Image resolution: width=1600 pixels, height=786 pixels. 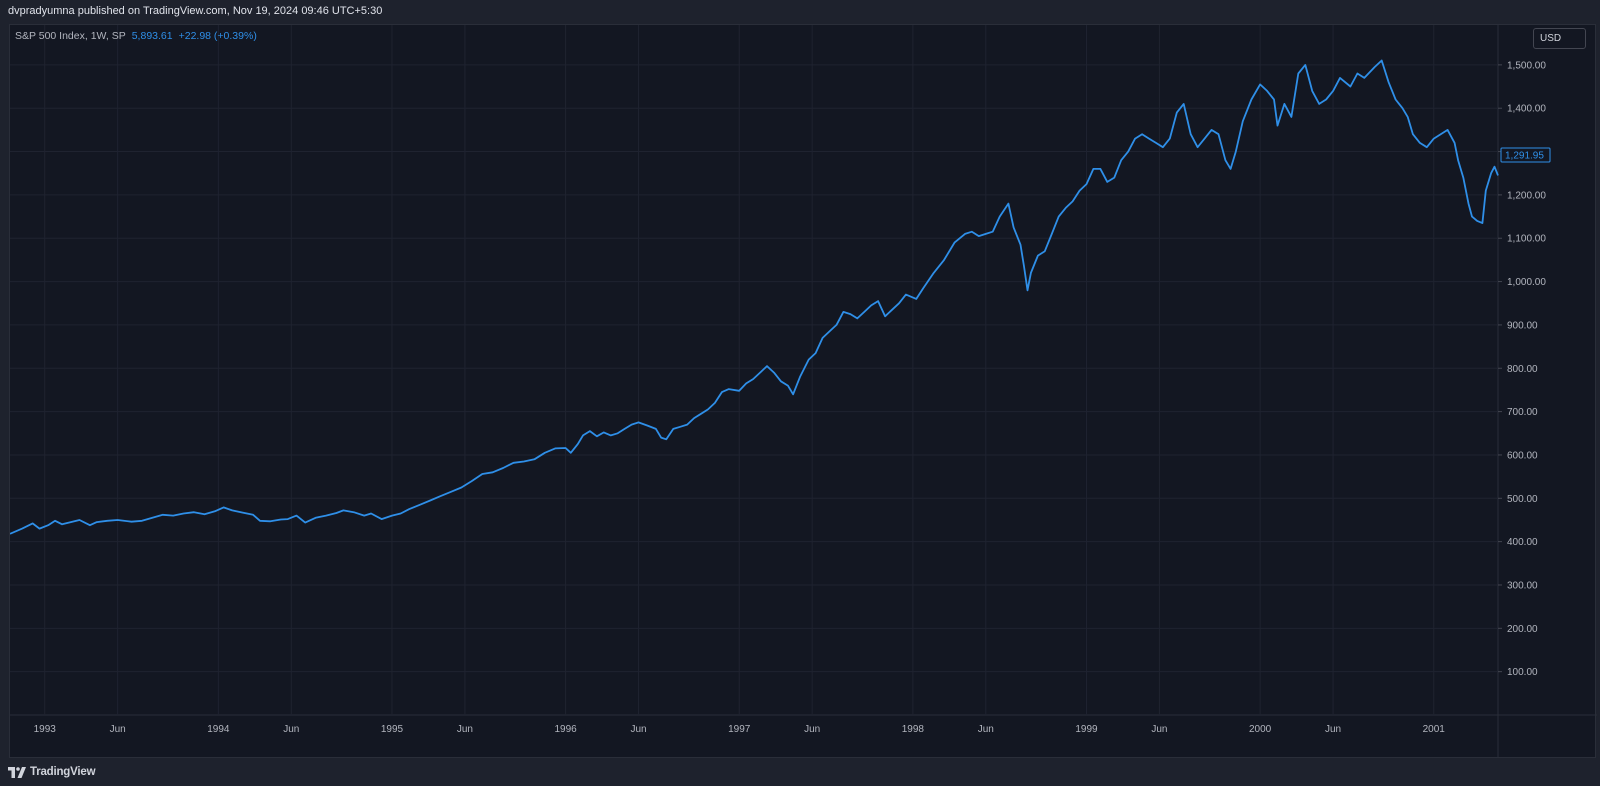 What do you see at coordinates (1522, 455) in the screenshot?
I see `y-tick-label: 600.00` at bounding box center [1522, 455].